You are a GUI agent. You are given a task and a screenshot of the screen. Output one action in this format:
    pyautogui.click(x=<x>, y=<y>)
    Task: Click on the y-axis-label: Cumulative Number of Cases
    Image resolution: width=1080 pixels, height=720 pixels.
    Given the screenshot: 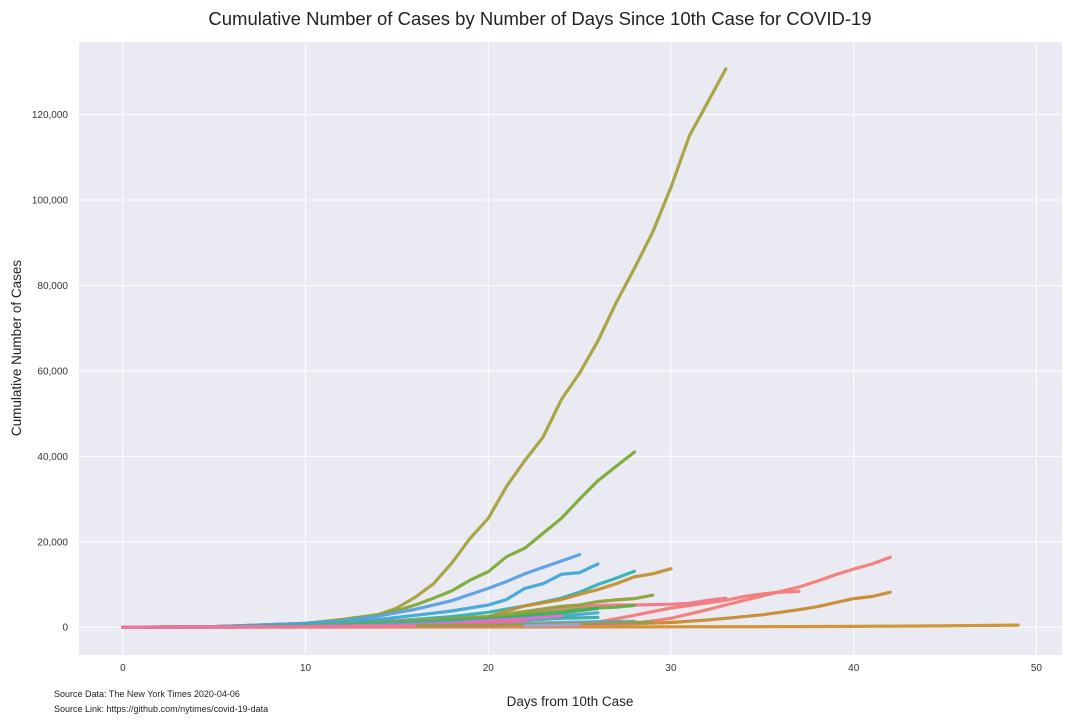 What is the action you would take?
    pyautogui.click(x=16, y=348)
    